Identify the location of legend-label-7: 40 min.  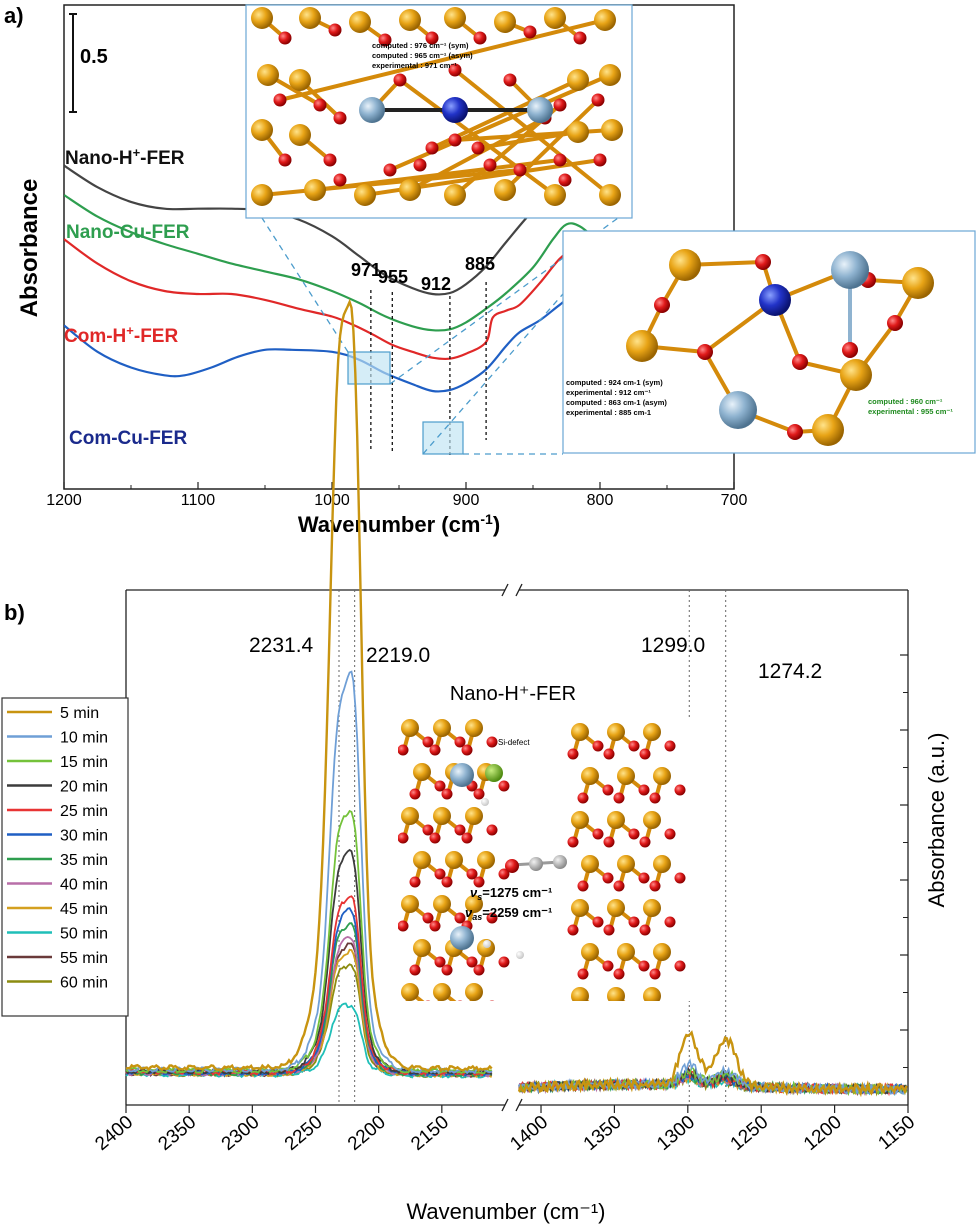
(84, 885).